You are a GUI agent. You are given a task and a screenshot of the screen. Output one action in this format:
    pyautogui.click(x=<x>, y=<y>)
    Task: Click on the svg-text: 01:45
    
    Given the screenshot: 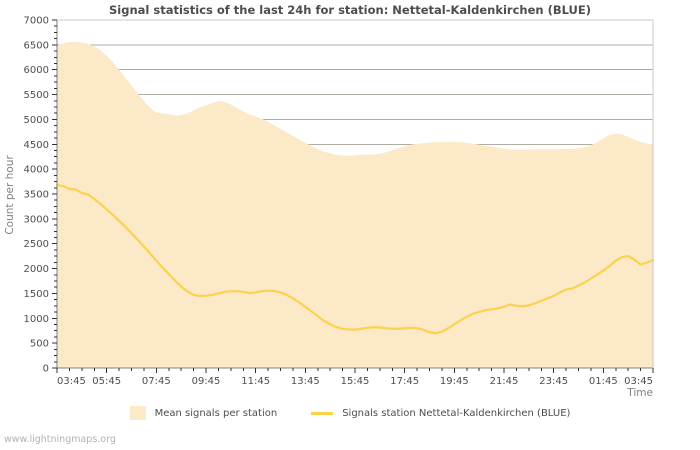 What is the action you would take?
    pyautogui.click(x=603, y=381)
    